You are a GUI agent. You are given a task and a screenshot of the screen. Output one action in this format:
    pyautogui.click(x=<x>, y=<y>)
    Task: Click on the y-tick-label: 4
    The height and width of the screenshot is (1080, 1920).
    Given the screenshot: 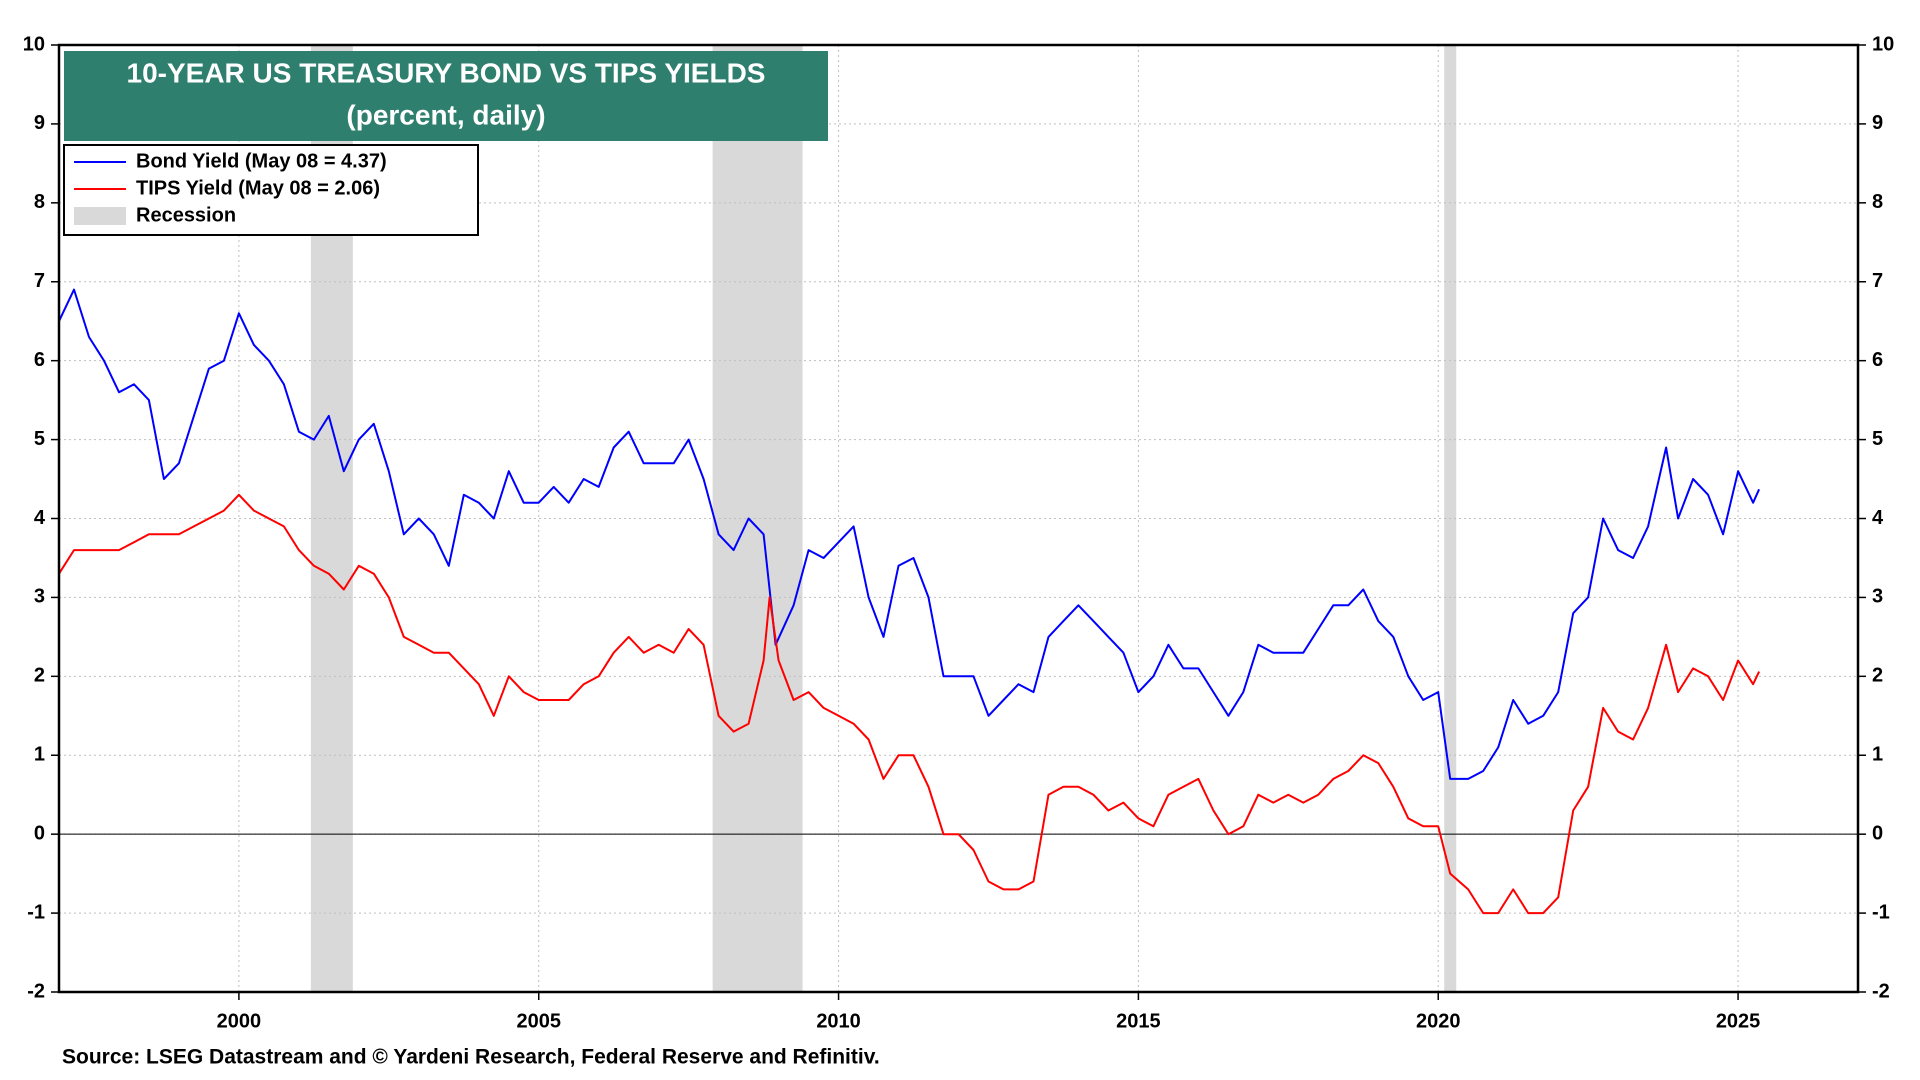 What is the action you would take?
    pyautogui.click(x=40, y=518)
    